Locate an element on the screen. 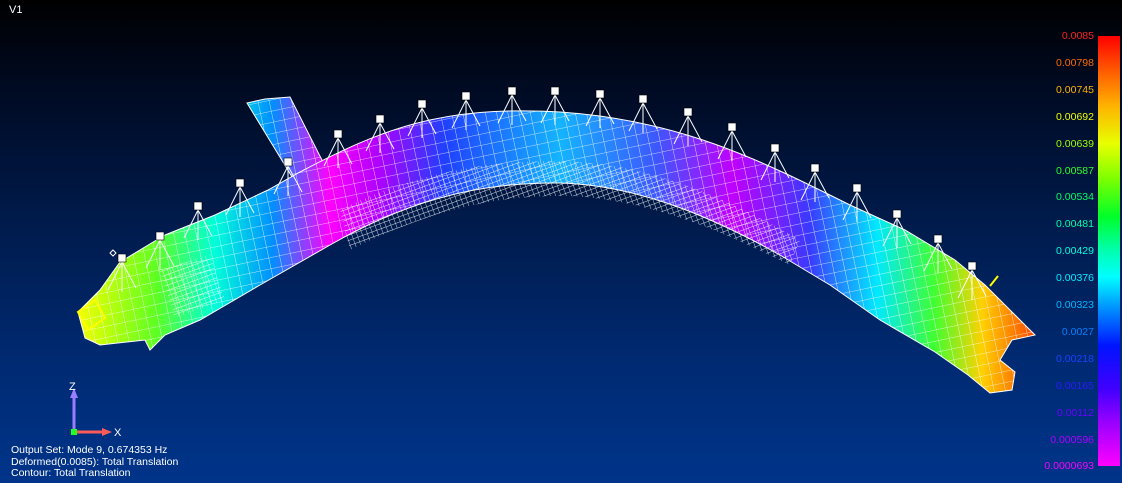 The width and height of the screenshot is (1122, 483). legend-label: 0.00639 is located at coordinates (1075, 143).